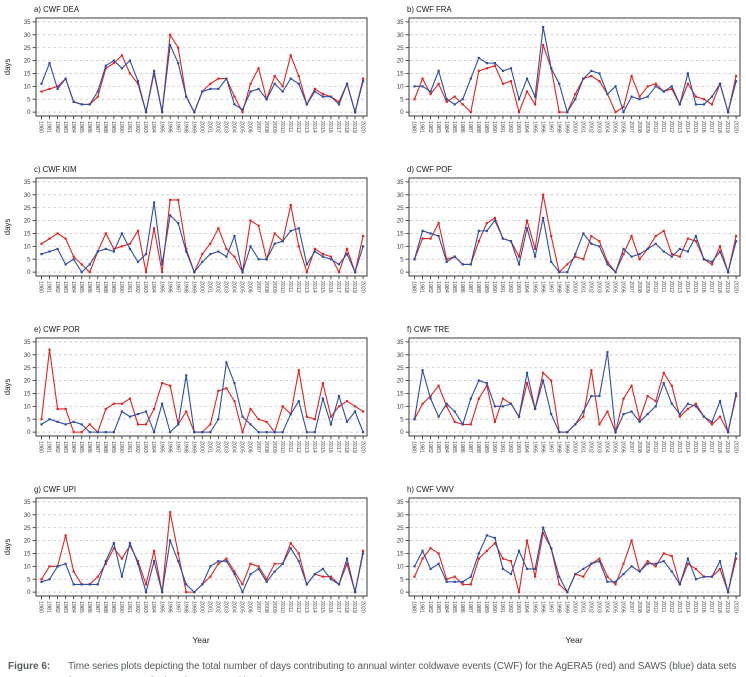 Image resolution: width=746 pixels, height=677 pixels. I want to click on x-tick-label: 1982, so click(430, 287).